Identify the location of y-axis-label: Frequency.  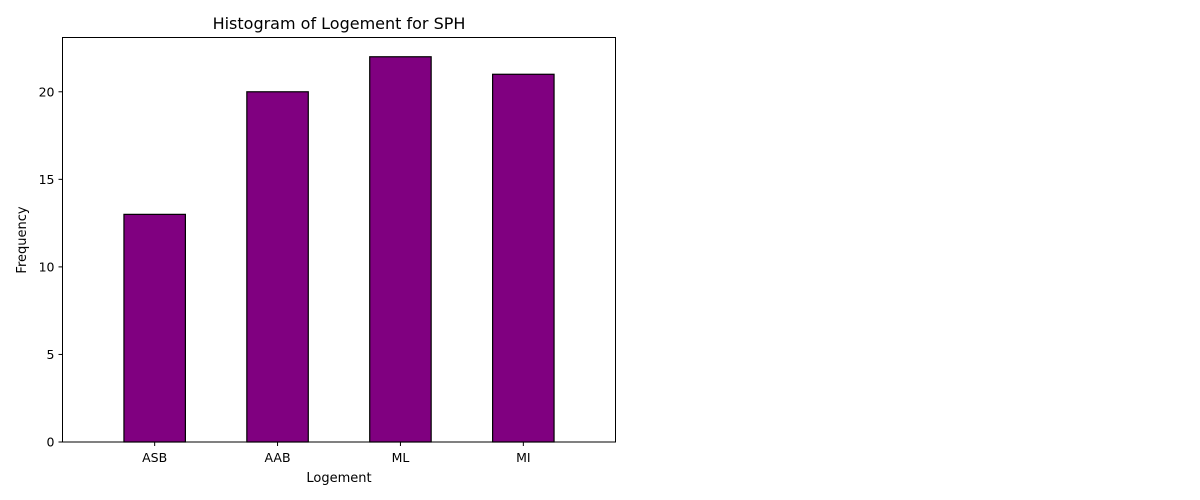
(22, 239).